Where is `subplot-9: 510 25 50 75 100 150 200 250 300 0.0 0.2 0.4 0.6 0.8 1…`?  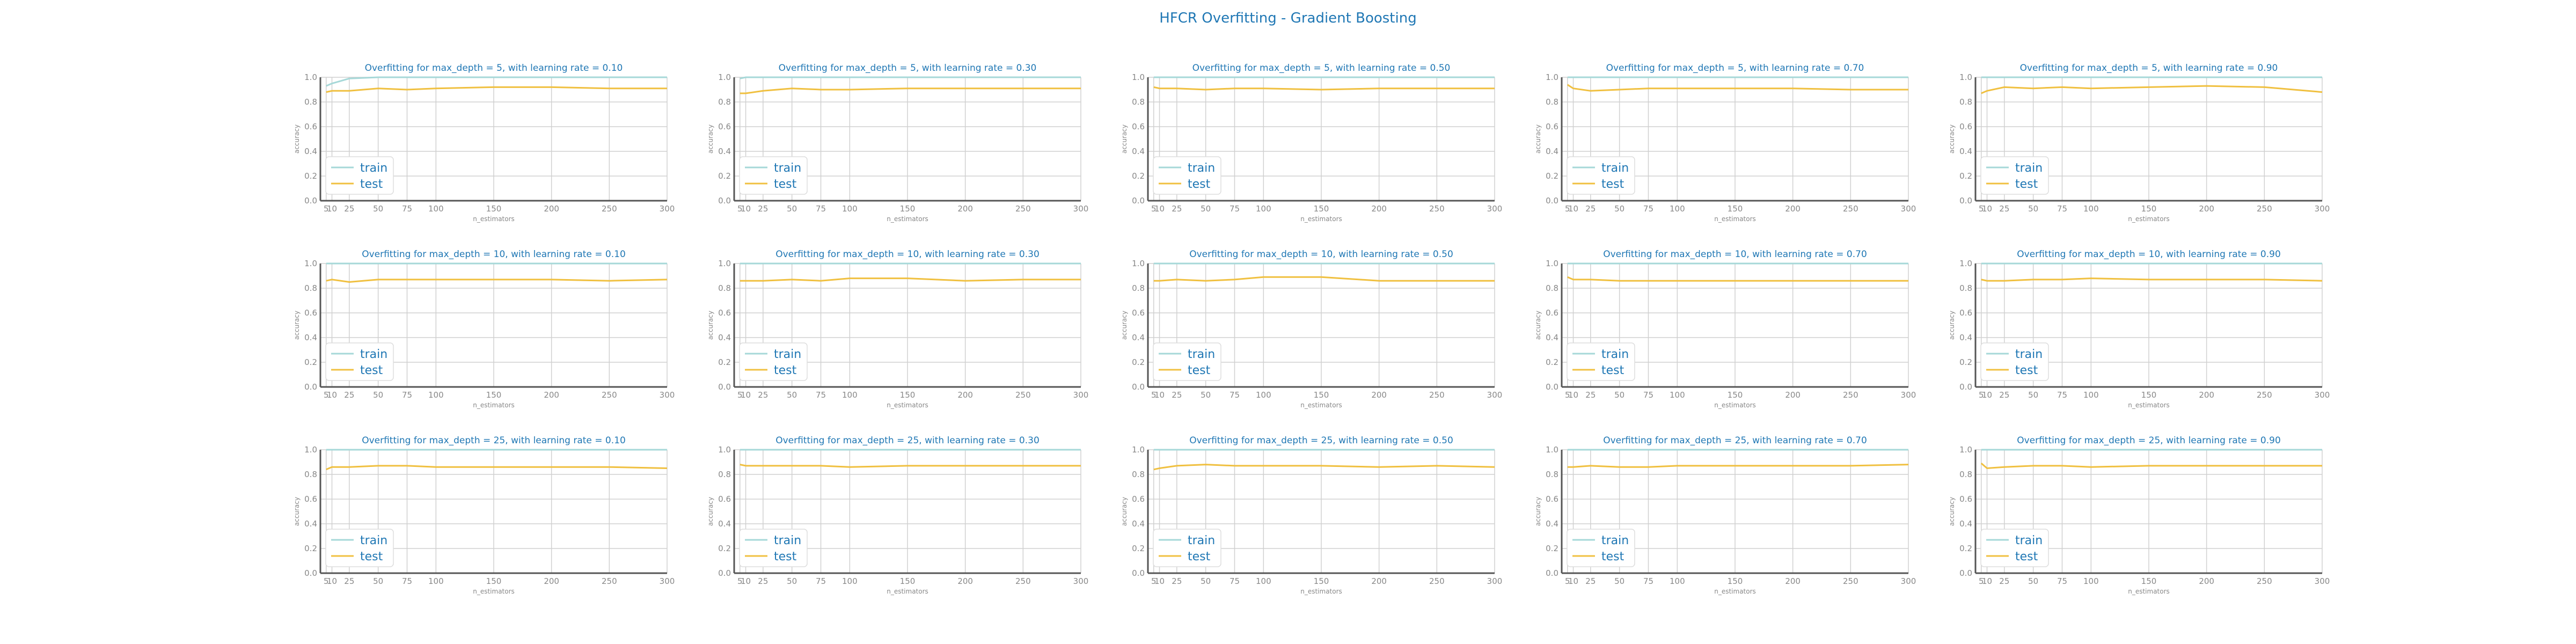
subplot-9: 510 25 50 75 100 150 200 250 300 0.0 0.2 0.4 0.6 0.8 1… is located at coordinates (1725, 329).